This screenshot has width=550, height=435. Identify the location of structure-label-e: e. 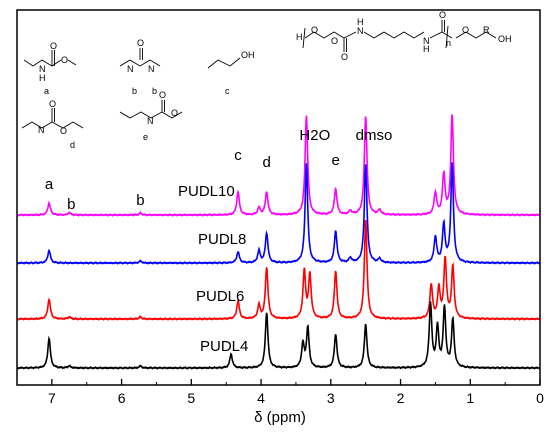
(145, 137).